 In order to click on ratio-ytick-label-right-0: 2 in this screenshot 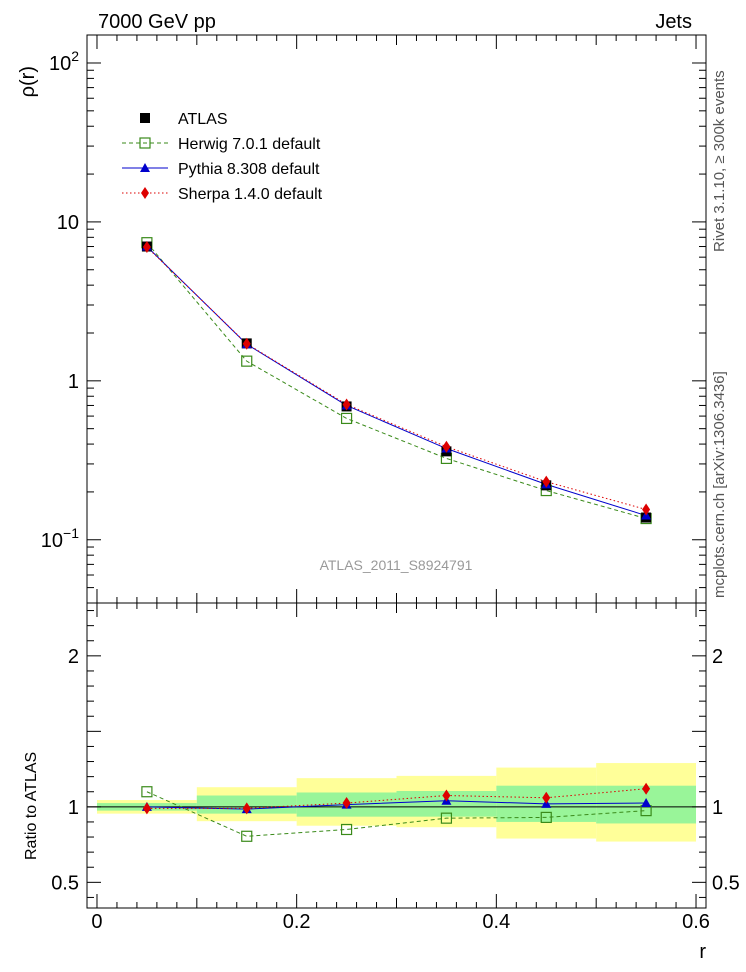, I will do `click(717, 657)`.